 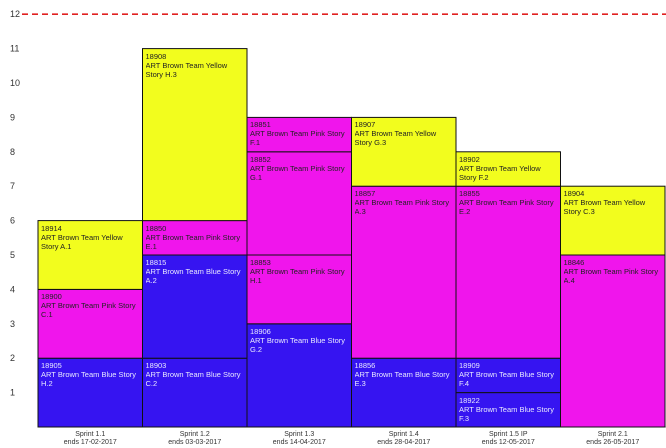 What do you see at coordinates (365, 125) in the screenshot?
I see `segment-id: 18907` at bounding box center [365, 125].